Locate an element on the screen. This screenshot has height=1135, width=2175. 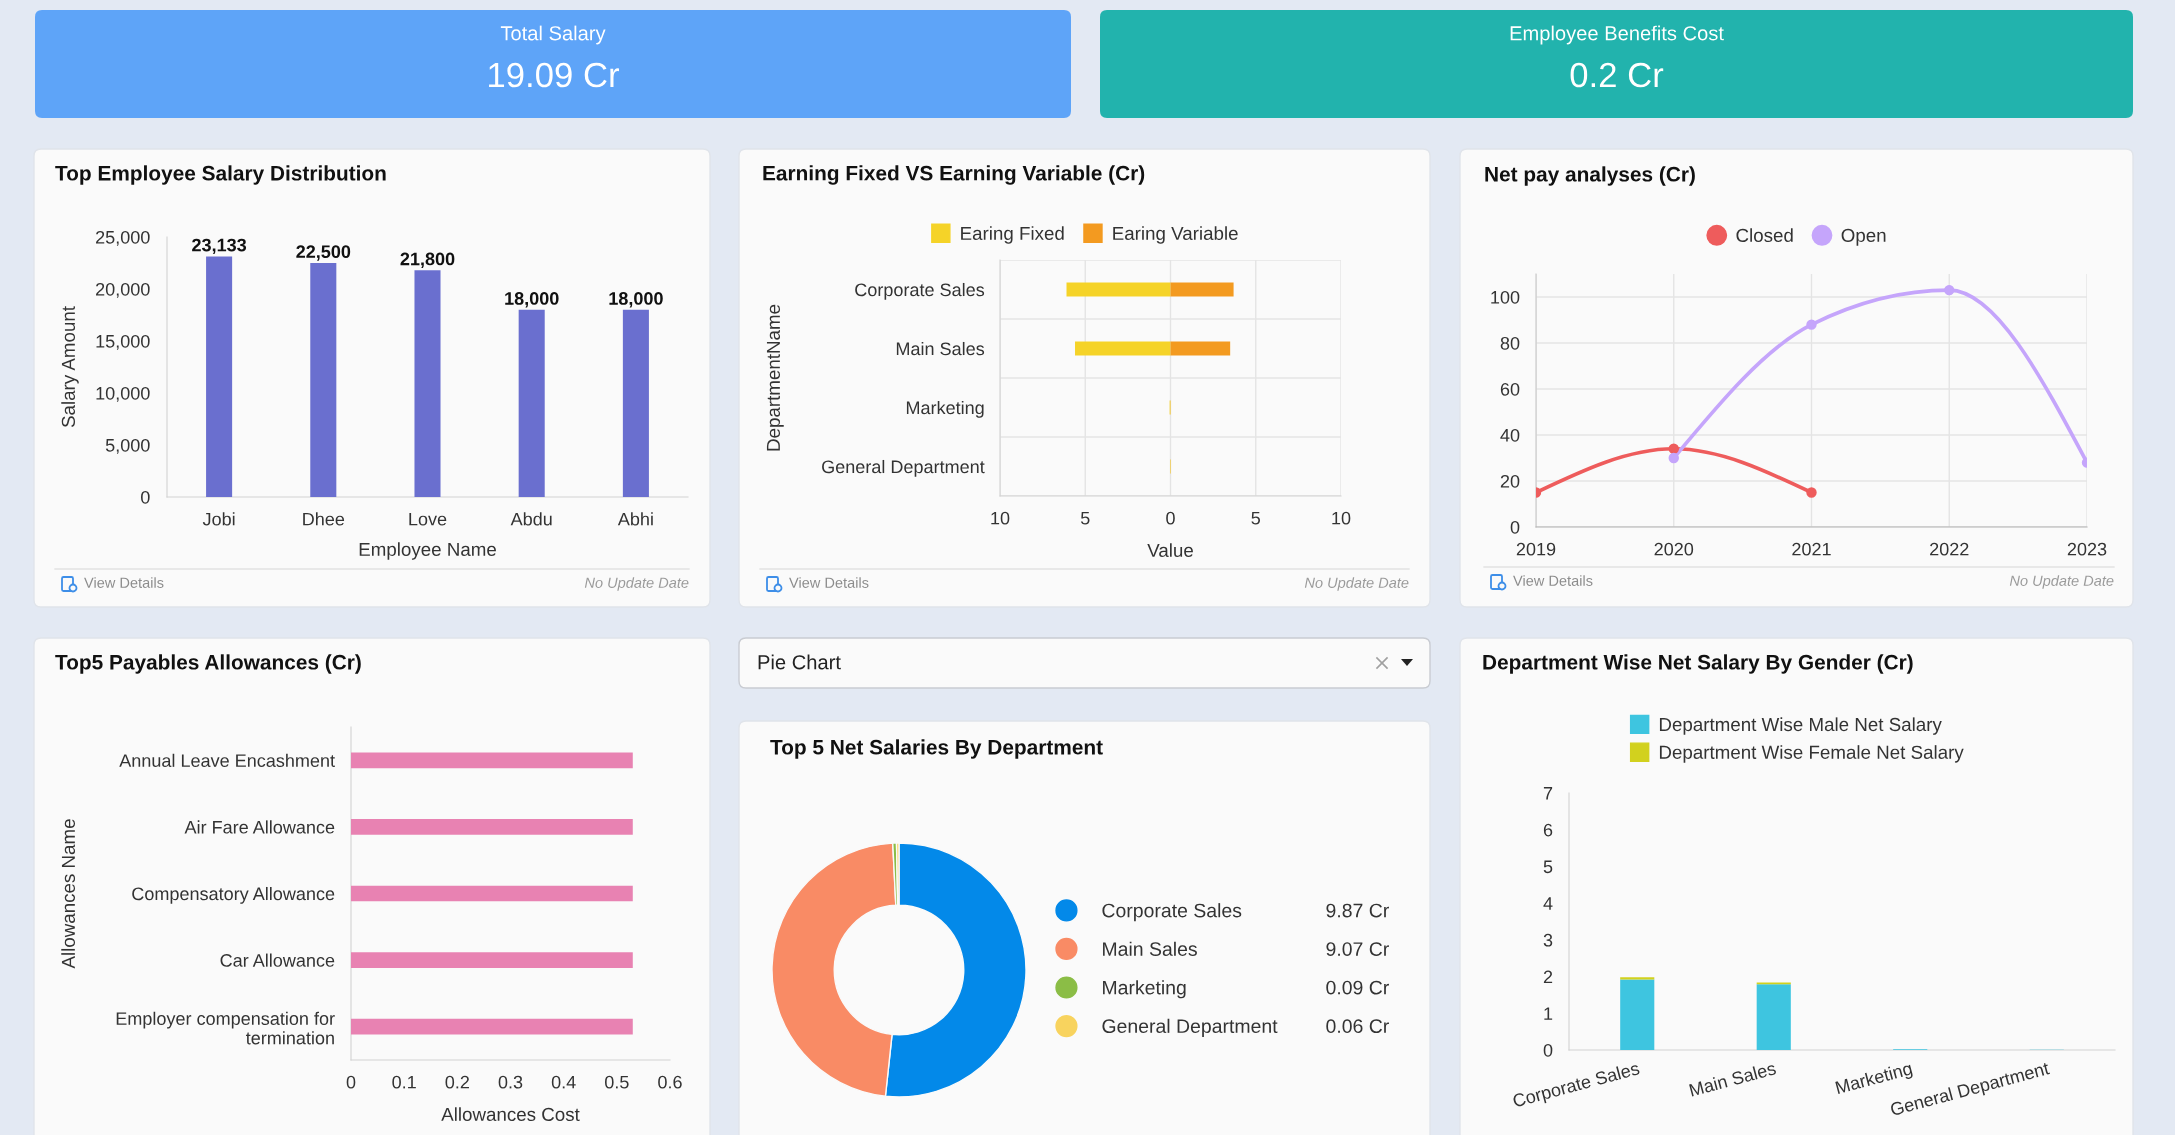
x-tick-label: 0.6 is located at coordinates (670, 1082).